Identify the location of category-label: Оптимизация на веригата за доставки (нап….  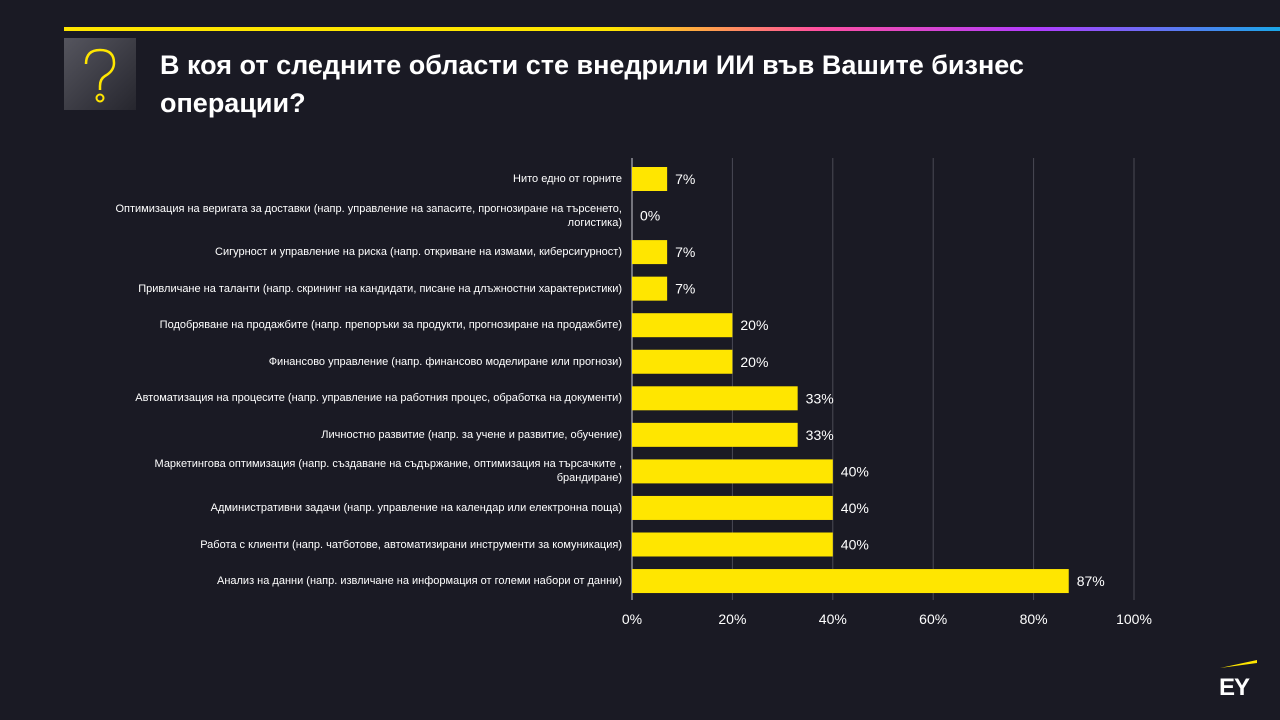
(368, 215).